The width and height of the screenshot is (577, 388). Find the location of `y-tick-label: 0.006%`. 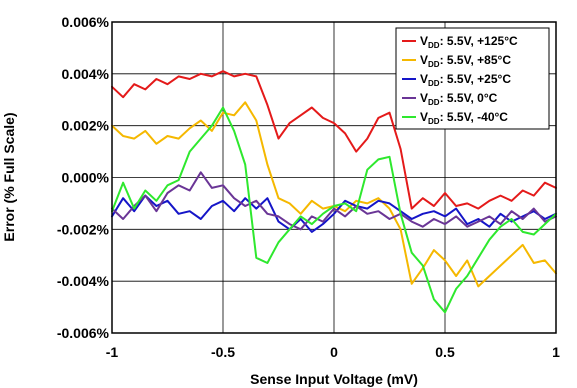

y-tick-label: 0.006% is located at coordinates (86, 22).